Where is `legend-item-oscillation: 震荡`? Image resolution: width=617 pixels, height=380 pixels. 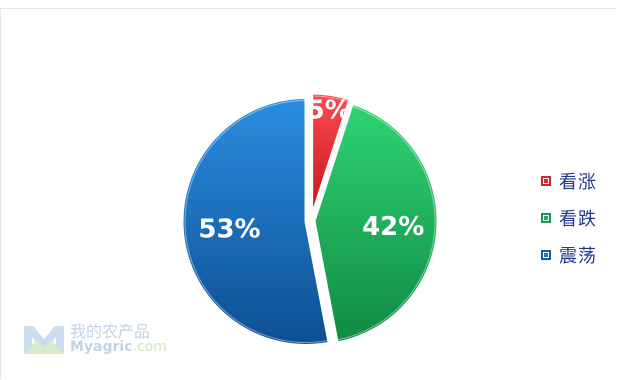
legend-item-oscillation: 震荡 is located at coordinates (569, 254).